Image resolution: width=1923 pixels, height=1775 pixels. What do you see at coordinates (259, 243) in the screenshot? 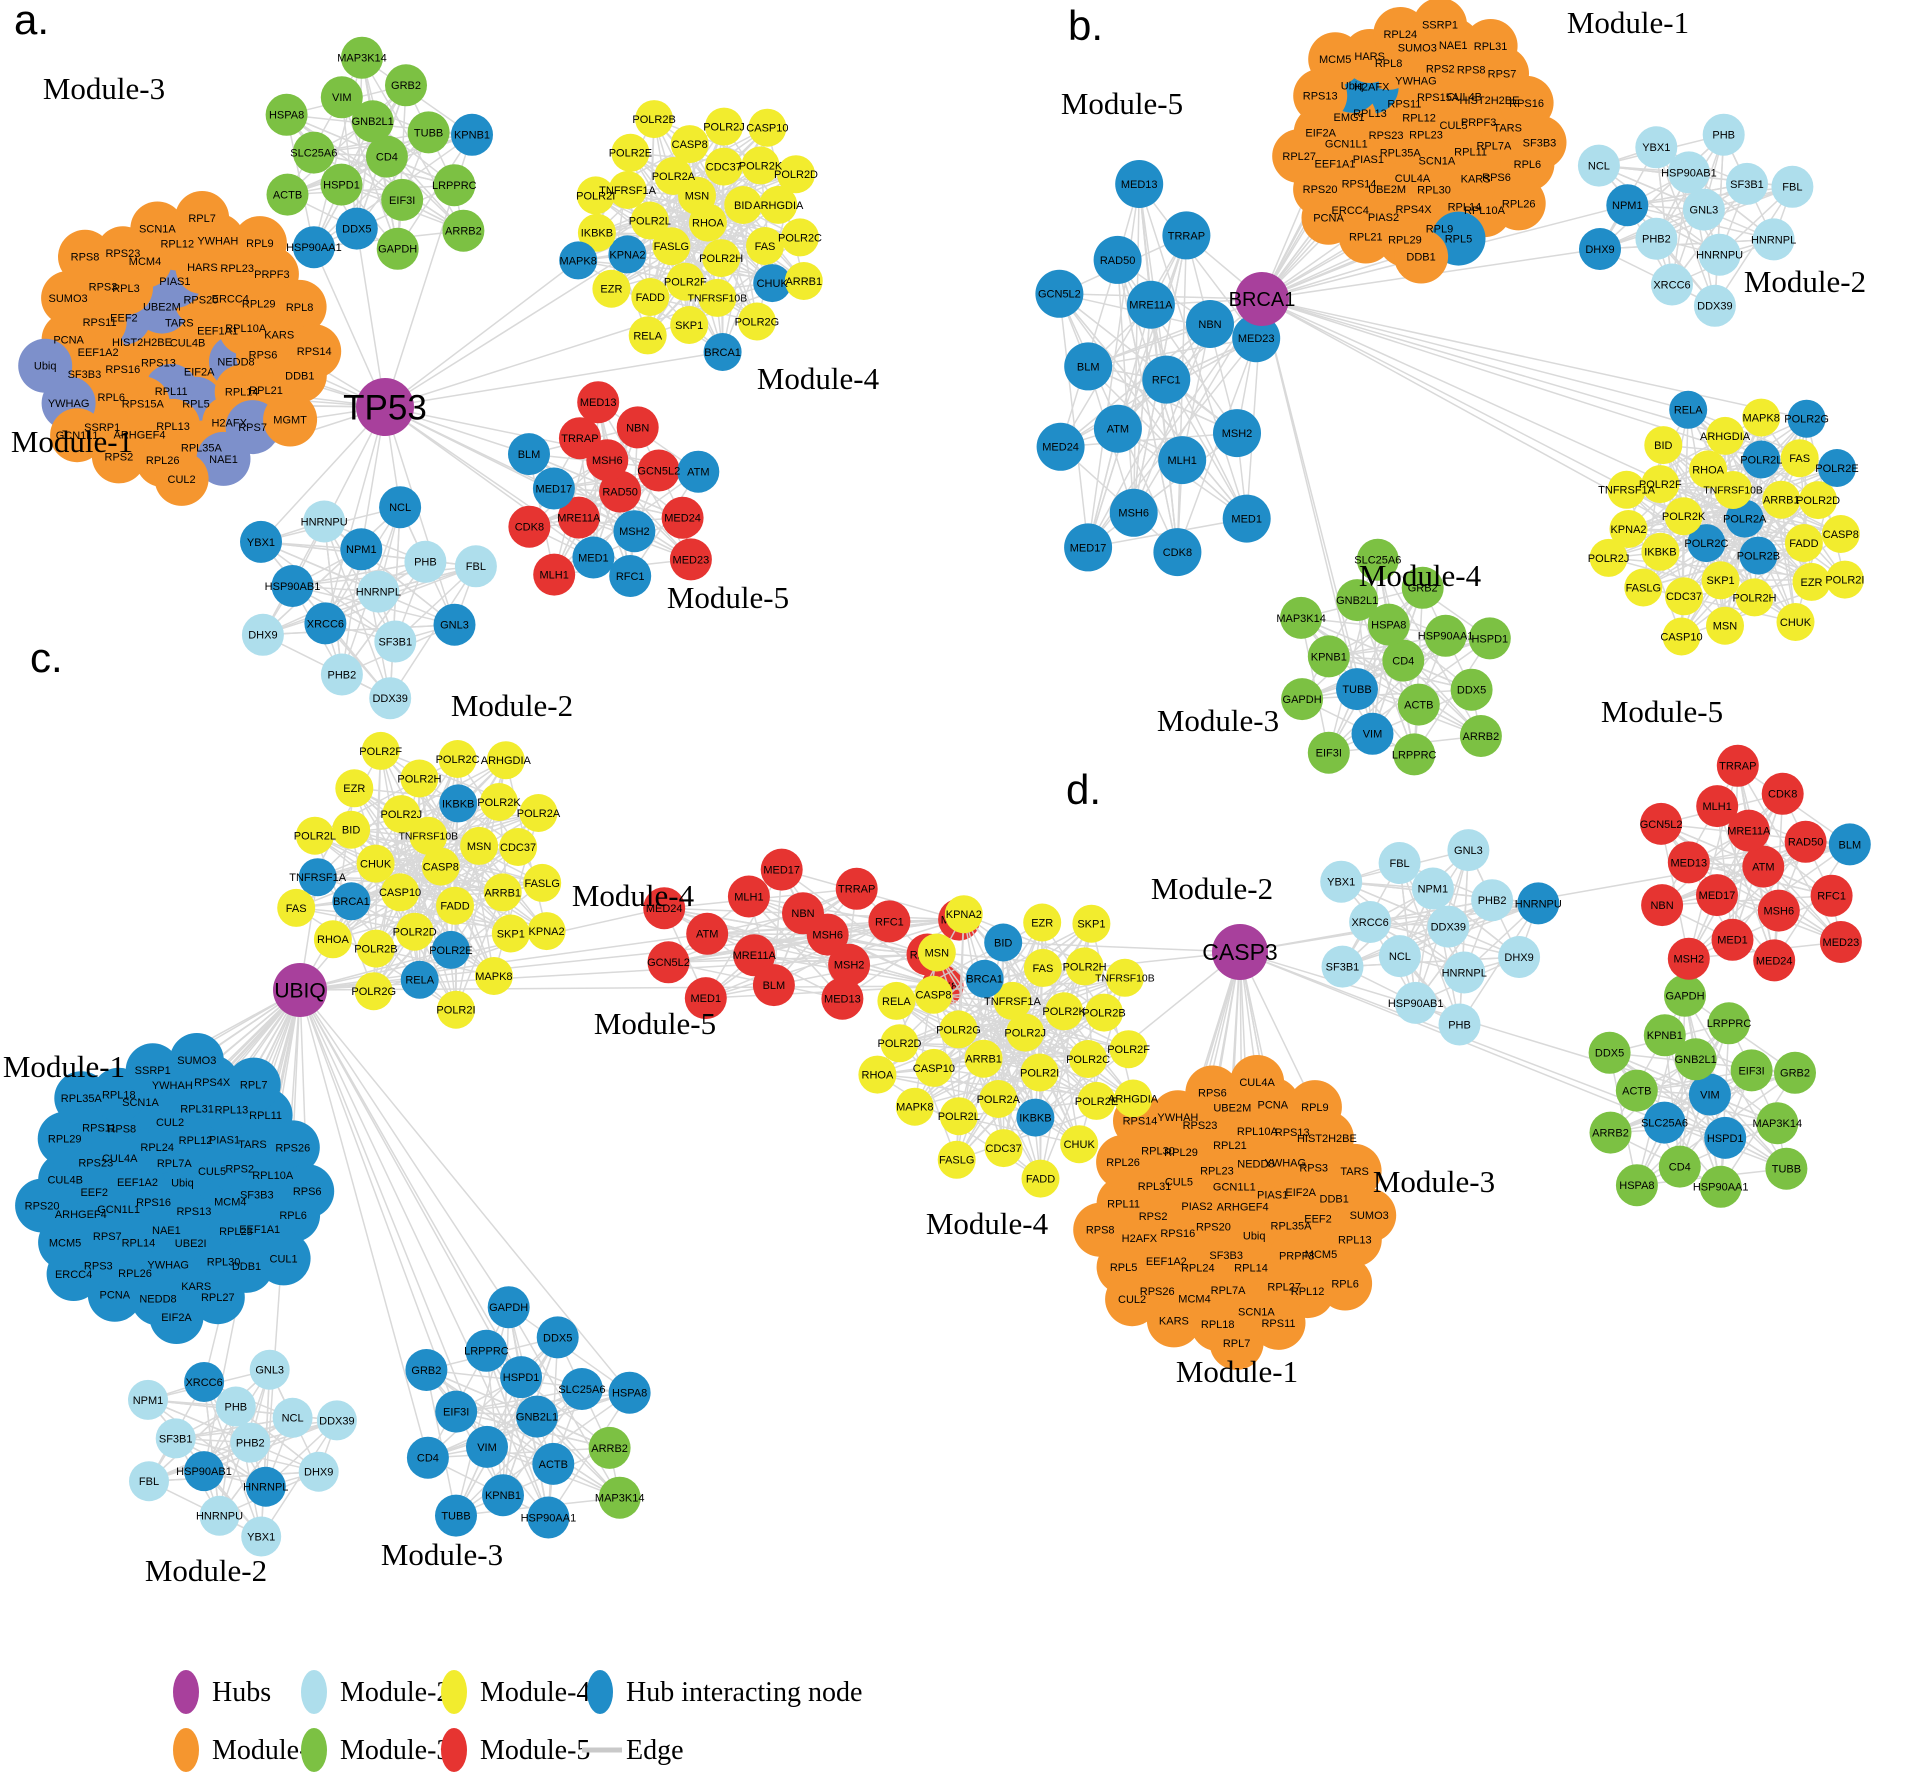
I see `node-RPL9` at bounding box center [259, 243].